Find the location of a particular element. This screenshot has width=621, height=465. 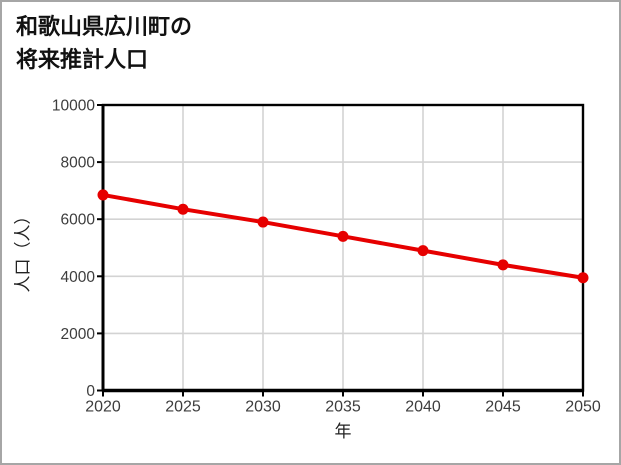

x-tick-label-2020: 2020 is located at coordinates (103, 407).